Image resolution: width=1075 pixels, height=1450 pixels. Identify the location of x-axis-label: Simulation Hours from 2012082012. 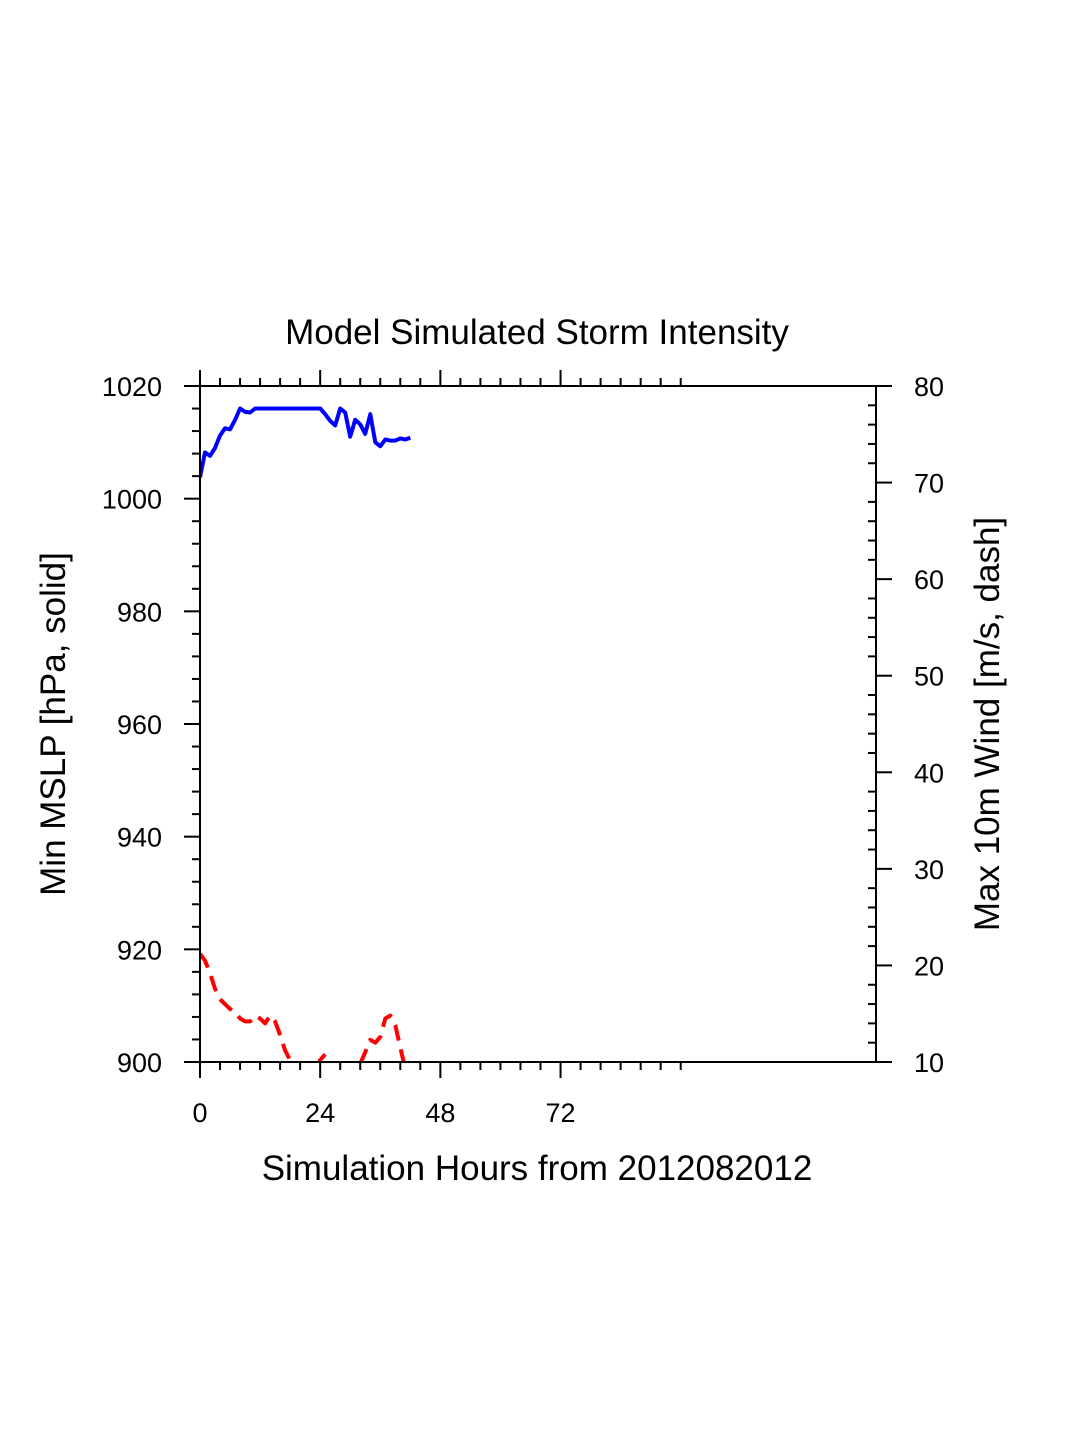
(537, 1168).